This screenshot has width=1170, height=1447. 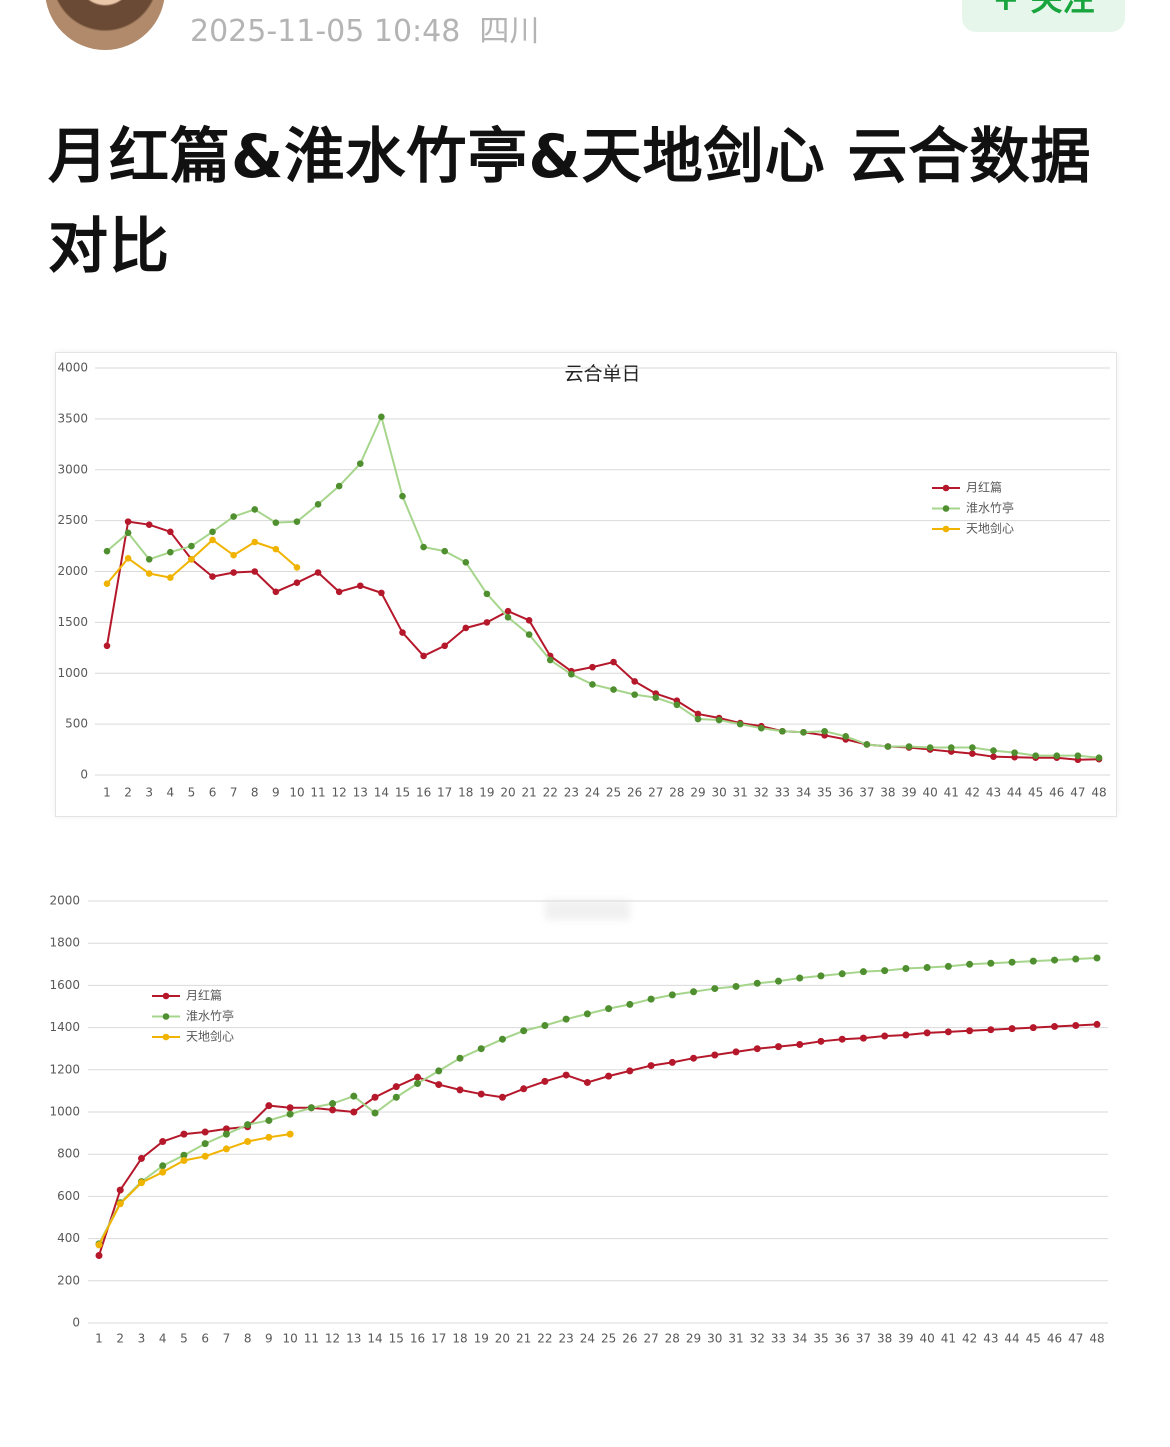 I want to click on x-tick-label: 27, so click(x=650, y=1339).